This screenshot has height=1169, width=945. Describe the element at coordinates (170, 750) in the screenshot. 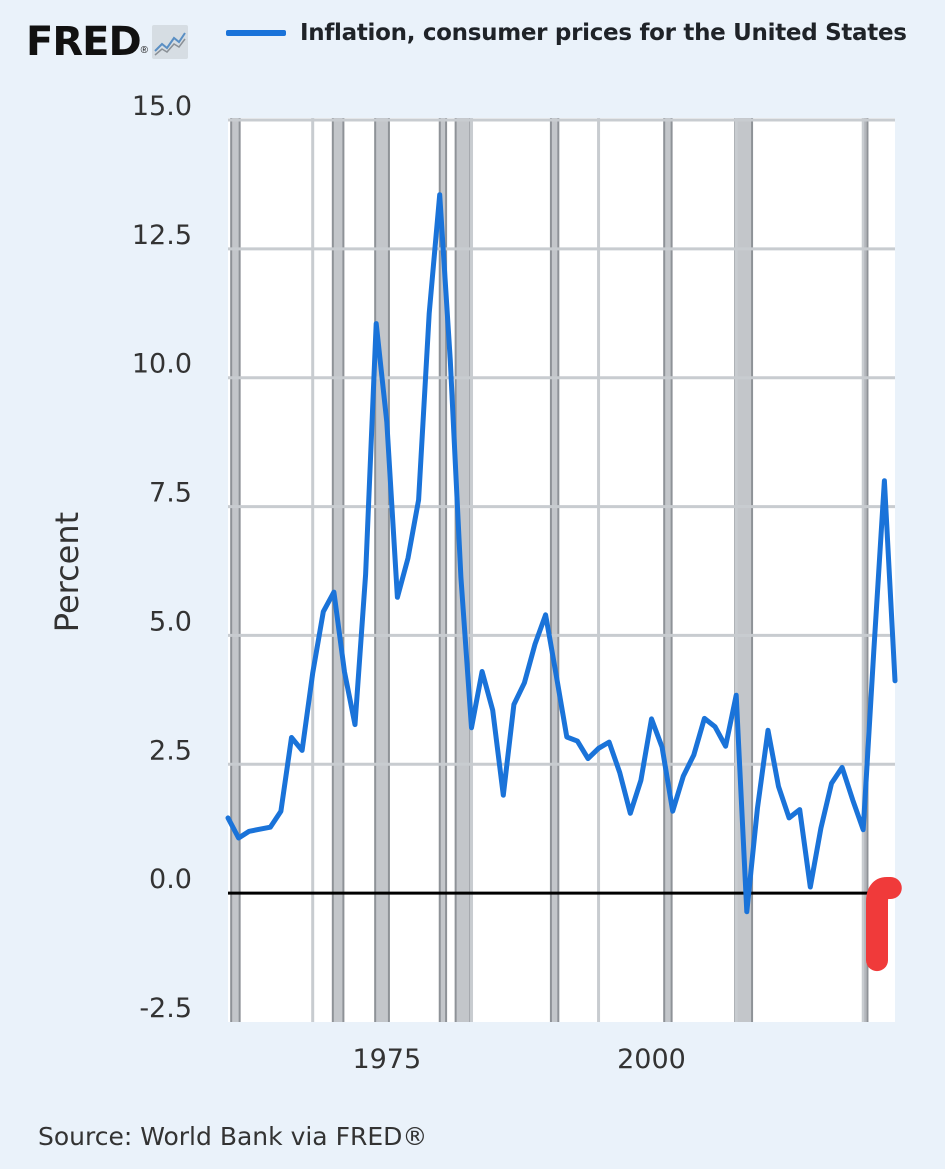

I see `y-tick-label: 2.5` at that location.